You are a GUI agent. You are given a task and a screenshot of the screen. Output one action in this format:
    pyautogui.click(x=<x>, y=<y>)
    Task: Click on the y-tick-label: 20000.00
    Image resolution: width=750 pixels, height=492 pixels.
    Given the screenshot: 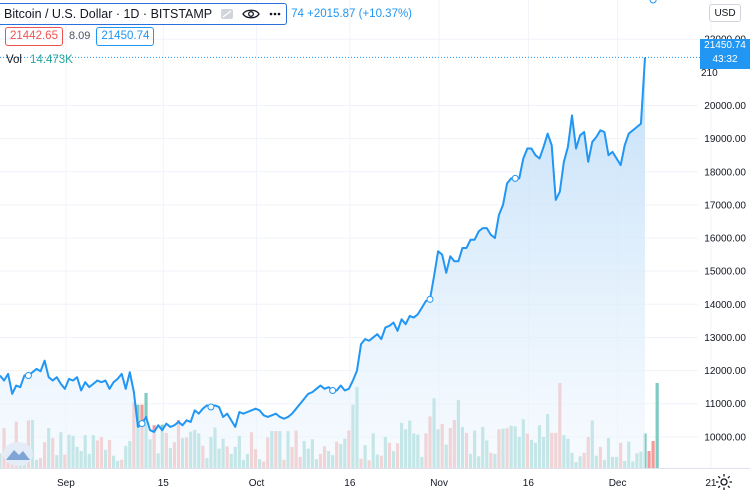 What is the action you would take?
    pyautogui.click(x=725, y=106)
    